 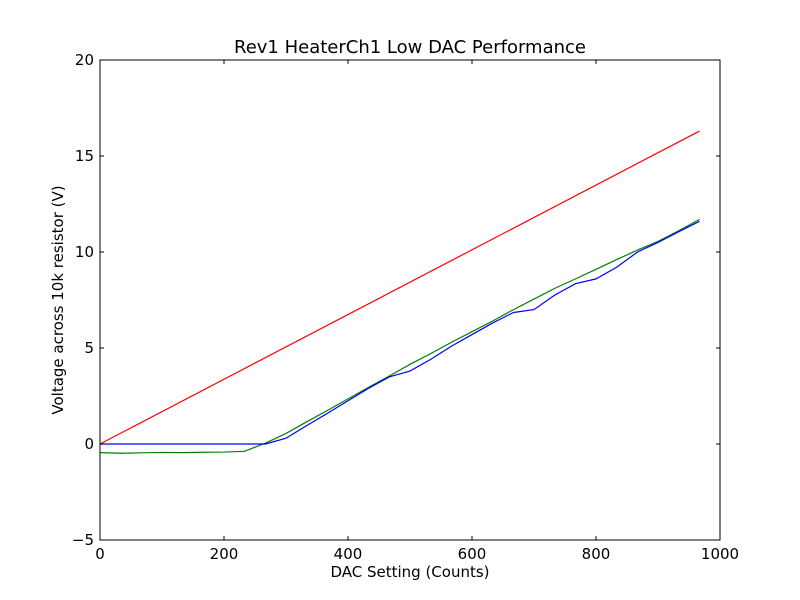 I want to click on x-tick-label: 1000, so click(x=720, y=554).